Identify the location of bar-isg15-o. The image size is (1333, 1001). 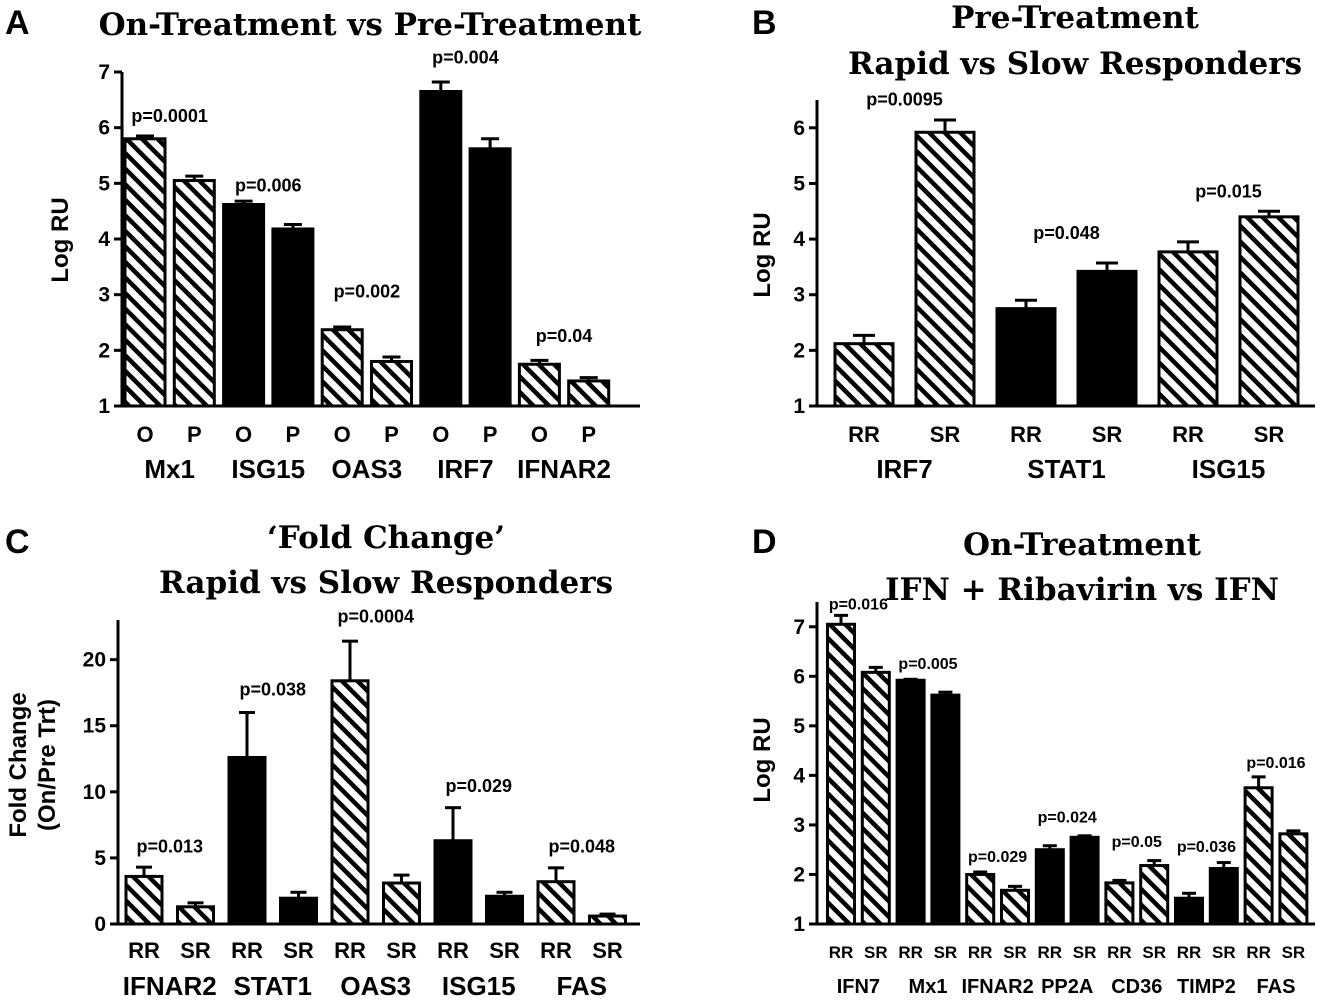
(244, 305).